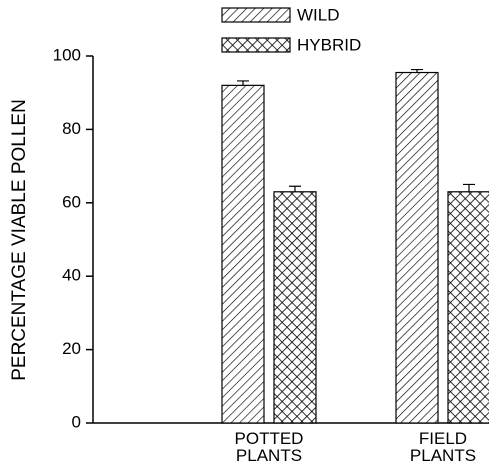 Image resolution: width=489 pixels, height=469 pixels. I want to click on y-tick-label: 0, so click(76, 421).